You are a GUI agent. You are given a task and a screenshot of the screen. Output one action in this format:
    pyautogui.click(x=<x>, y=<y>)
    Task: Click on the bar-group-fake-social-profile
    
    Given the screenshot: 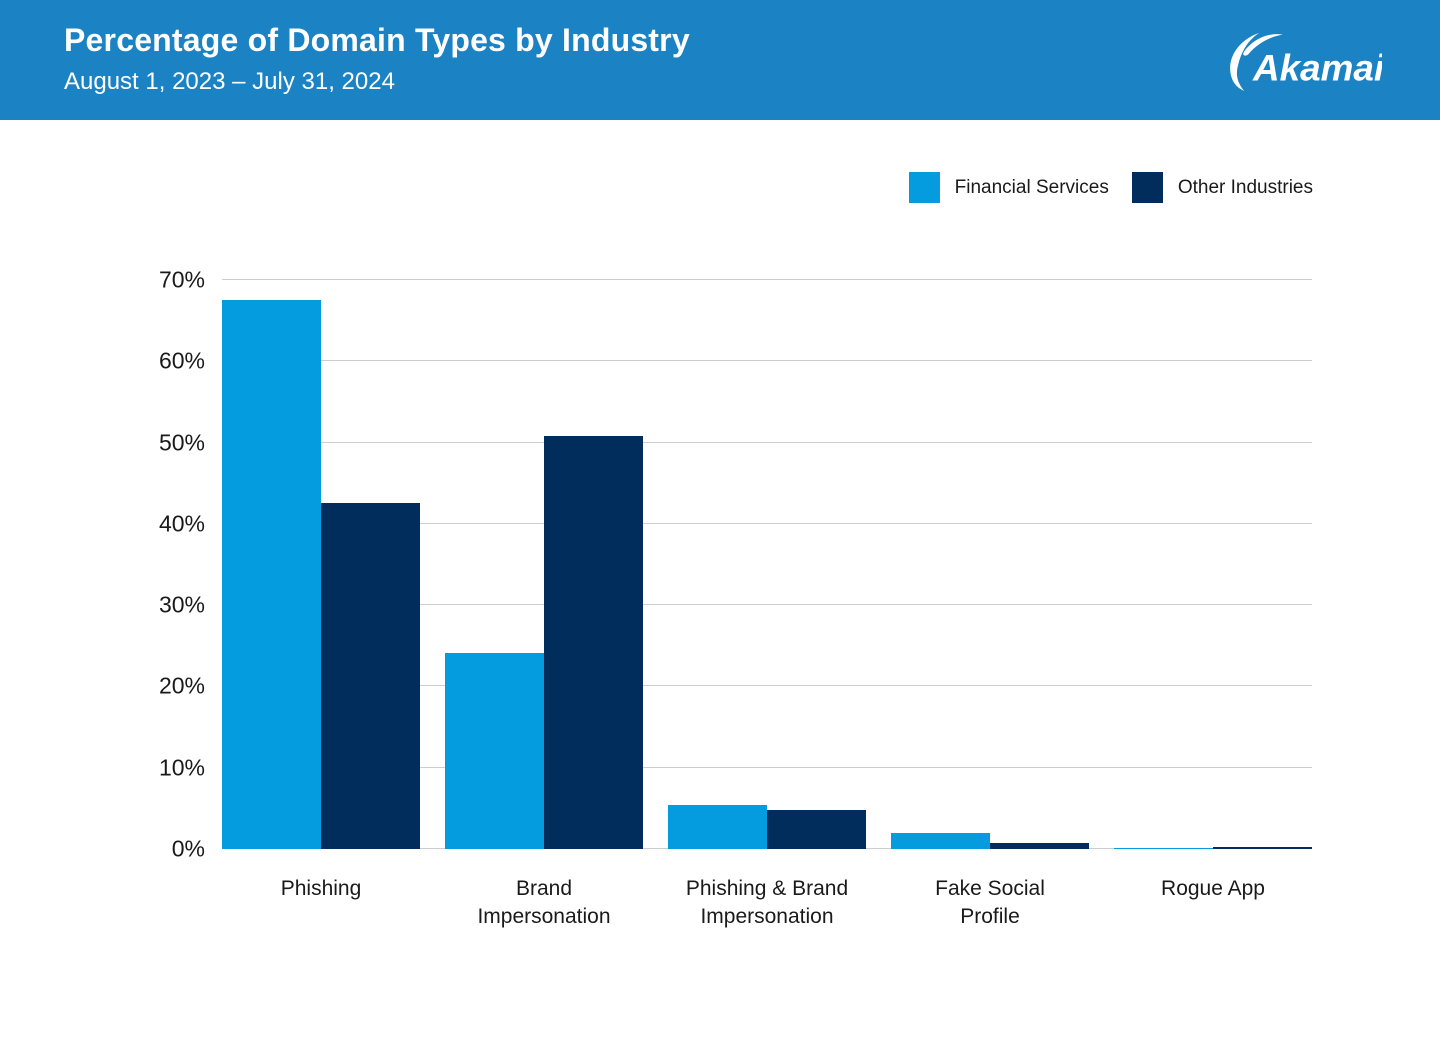 What is the action you would take?
    pyautogui.click(x=990, y=564)
    